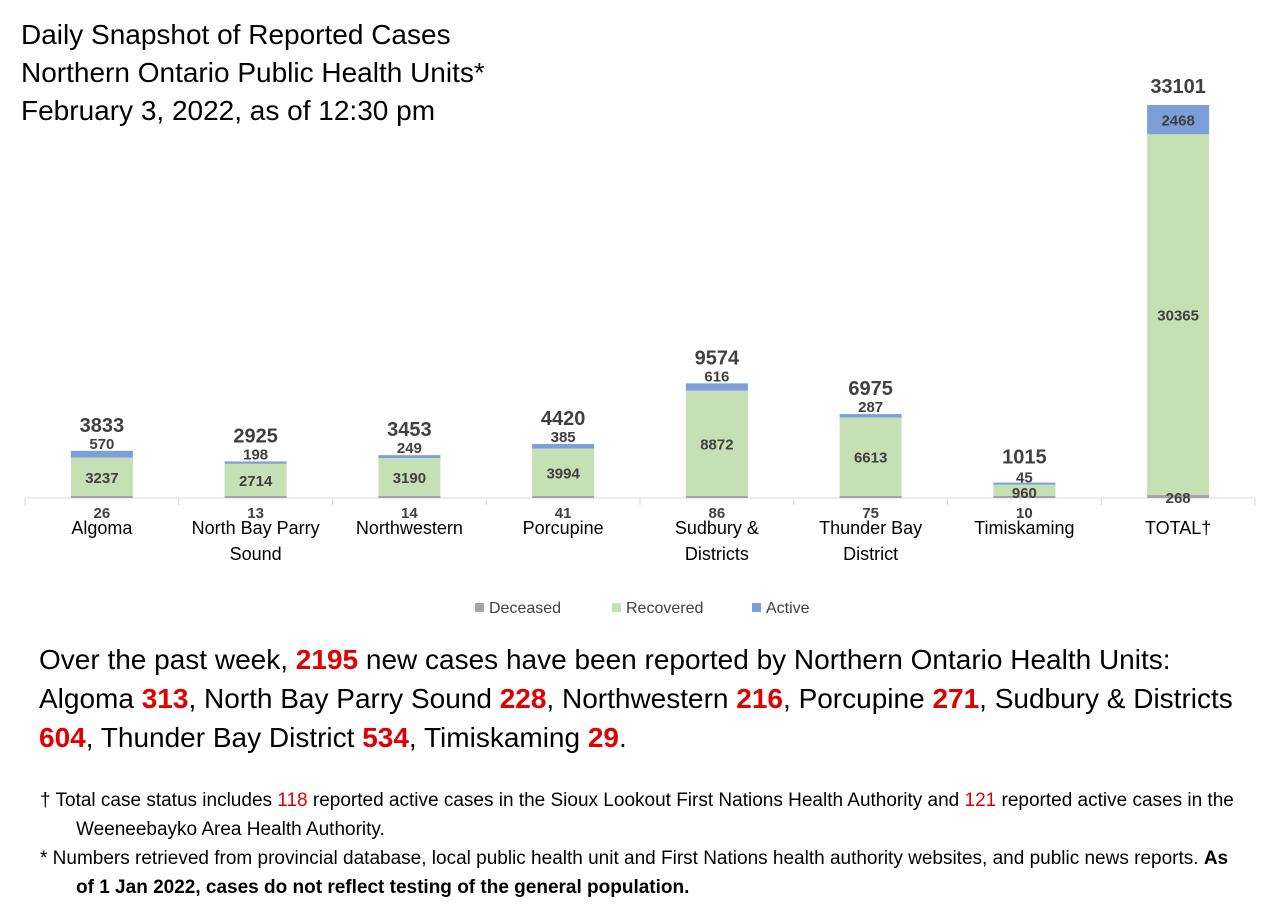  I want to click on data-label-deceased: 41, so click(563, 513).